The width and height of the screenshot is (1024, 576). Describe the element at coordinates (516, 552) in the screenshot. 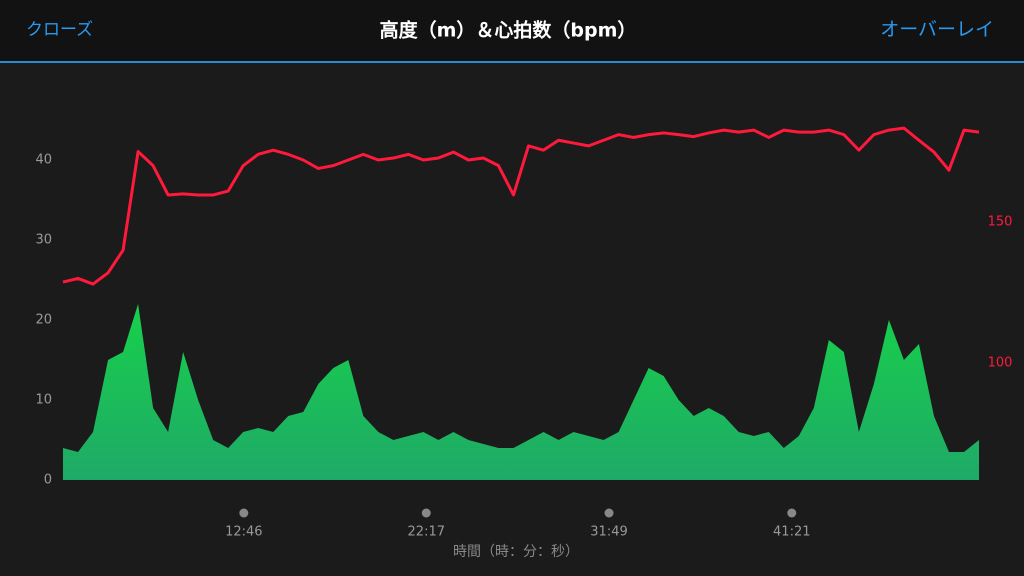

I see `x-axis-label: 時間（時：分：秒）` at that location.